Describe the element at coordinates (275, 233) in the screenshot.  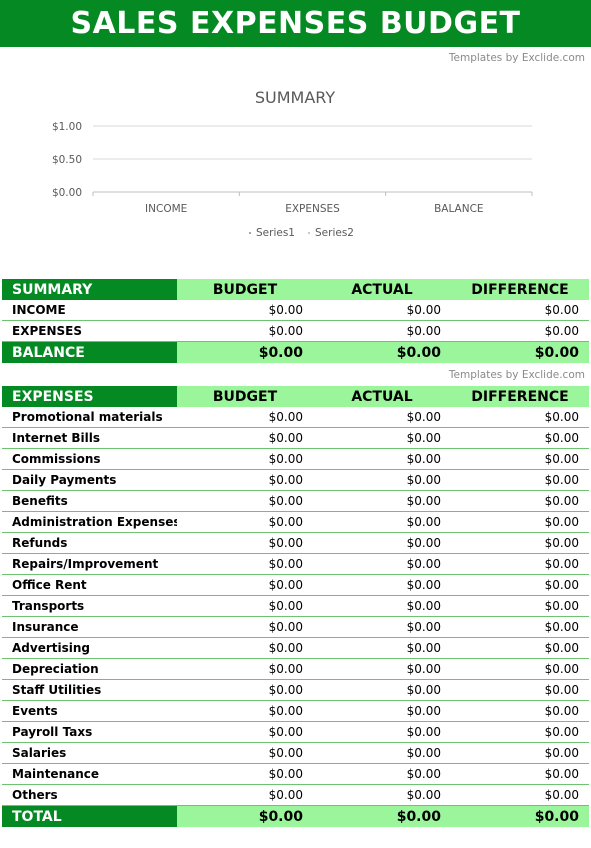
I see `legend-item: Series1` at that location.